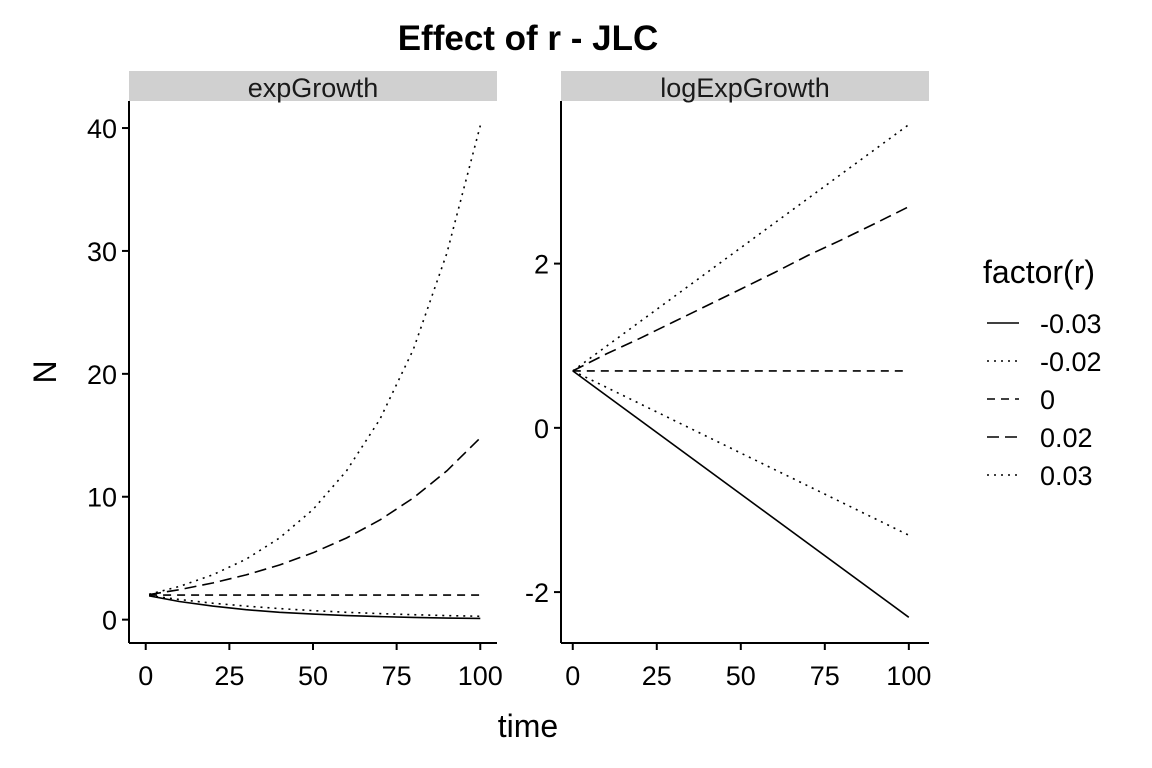 This screenshot has height=768, width=1152. I want to click on y-axis-ticks: 0 10 20 30 40, so click(108, 375).